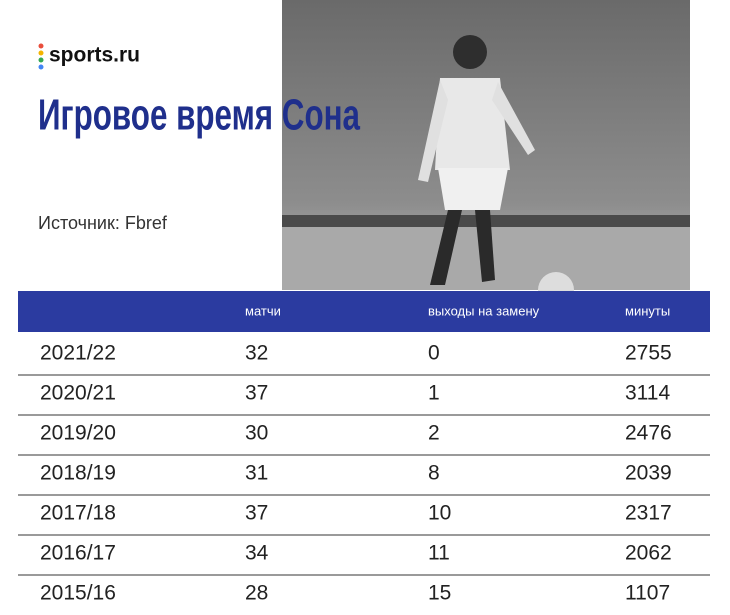 The width and height of the screenshot is (730, 615). I want to click on value-cell: 2039, so click(648, 473).